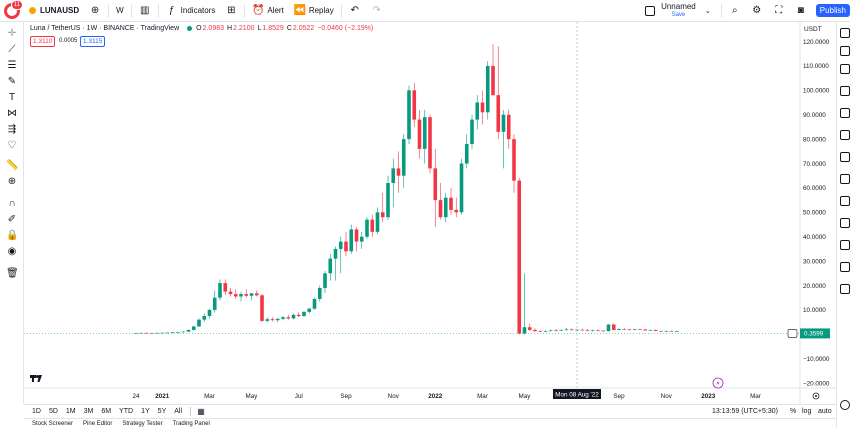 Image resolution: width=850 pixels, height=428 pixels. I want to click on log-scale-toggle: log, so click(807, 411).